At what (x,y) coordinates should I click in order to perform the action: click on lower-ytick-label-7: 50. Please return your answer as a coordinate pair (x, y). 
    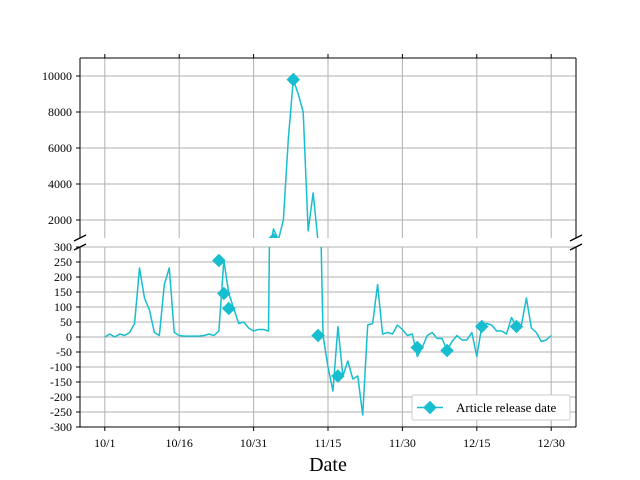
    Looking at the image, I should click on (66, 322).